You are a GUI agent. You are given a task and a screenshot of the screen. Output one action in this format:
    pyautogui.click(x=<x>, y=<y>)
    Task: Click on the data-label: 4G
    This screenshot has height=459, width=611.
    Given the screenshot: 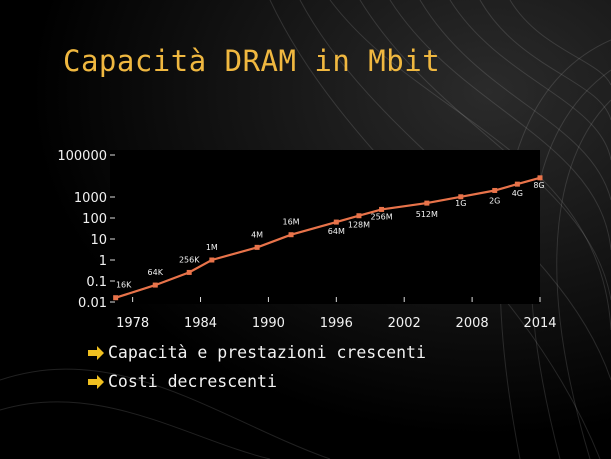 What is the action you would take?
    pyautogui.click(x=517, y=193)
    